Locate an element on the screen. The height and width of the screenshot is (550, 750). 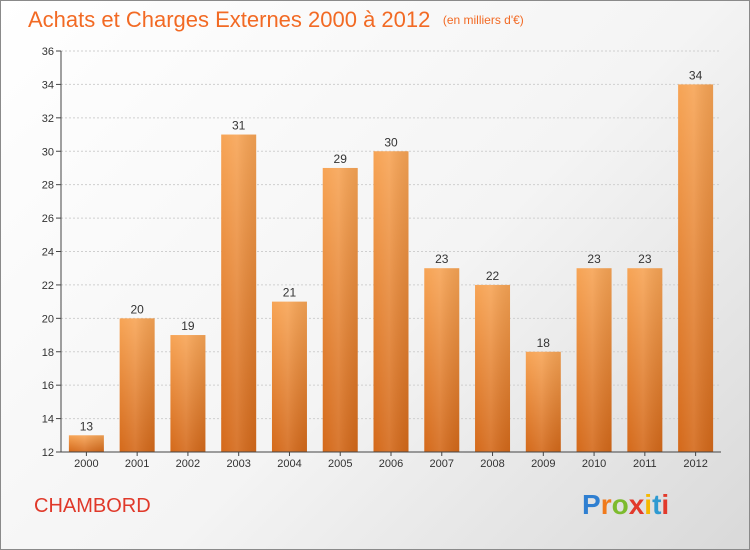
x-tick-label-2009: 2009 is located at coordinates (543, 464).